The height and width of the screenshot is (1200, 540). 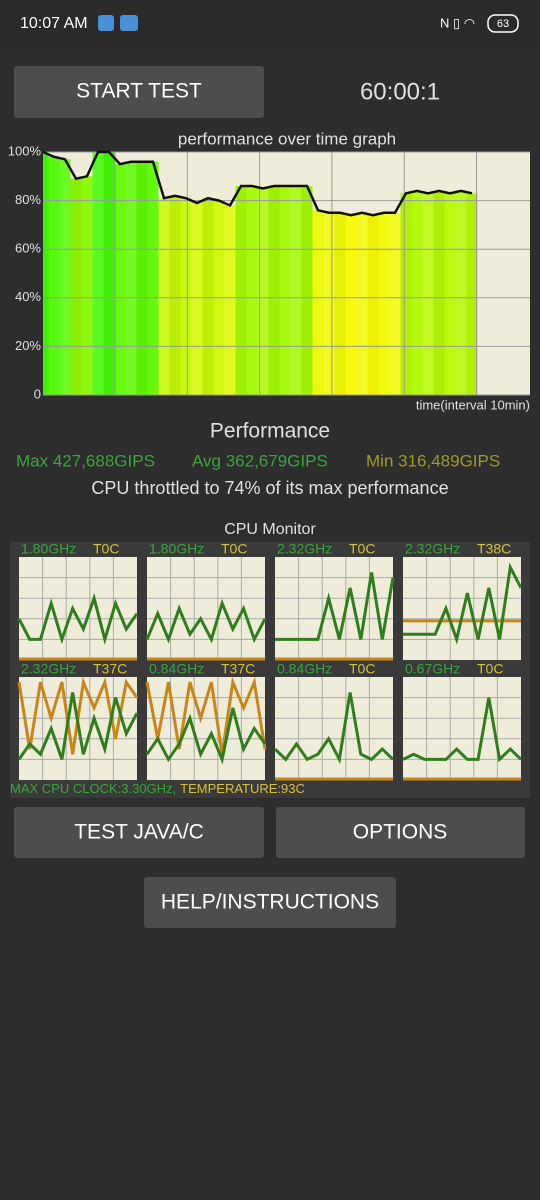 I want to click on timer: 60:00:1, so click(x=400, y=91).